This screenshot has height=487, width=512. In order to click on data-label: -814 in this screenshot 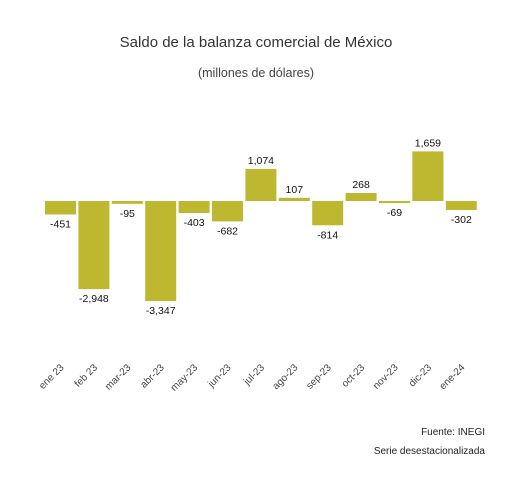, I will do `click(327, 235)`.